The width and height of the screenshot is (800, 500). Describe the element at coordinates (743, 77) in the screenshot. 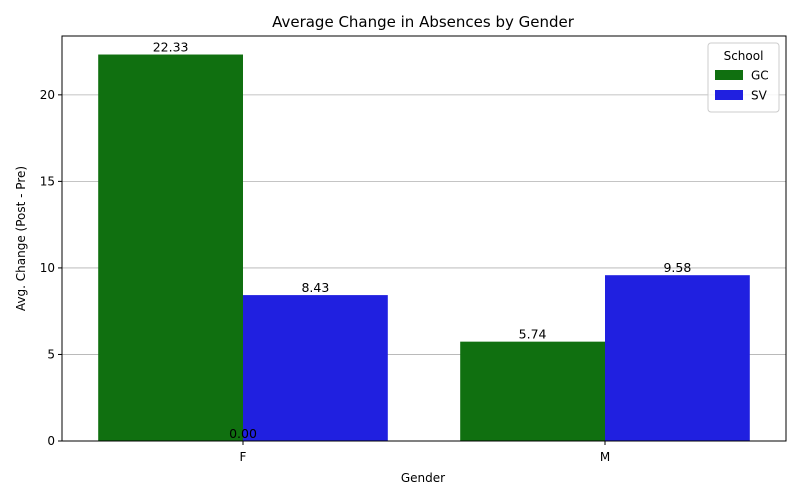

I see `legend: School GC SV` at that location.